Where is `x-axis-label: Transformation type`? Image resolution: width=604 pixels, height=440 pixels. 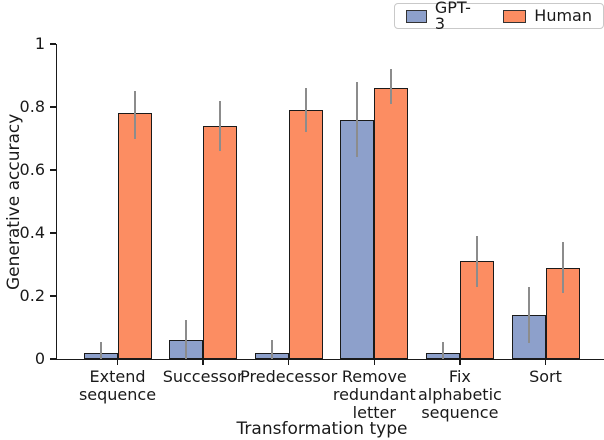 x-axis-label: Transformation type is located at coordinates (322, 429).